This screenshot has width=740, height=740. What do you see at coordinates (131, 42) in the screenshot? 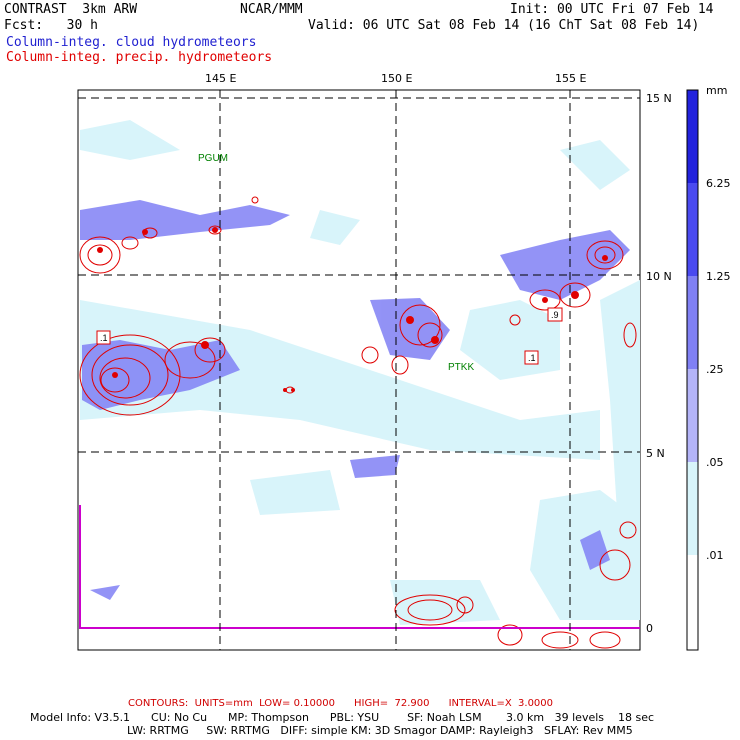
I see `field-label-cloud: Column-integ. cloud hydrometeors` at bounding box center [131, 42].